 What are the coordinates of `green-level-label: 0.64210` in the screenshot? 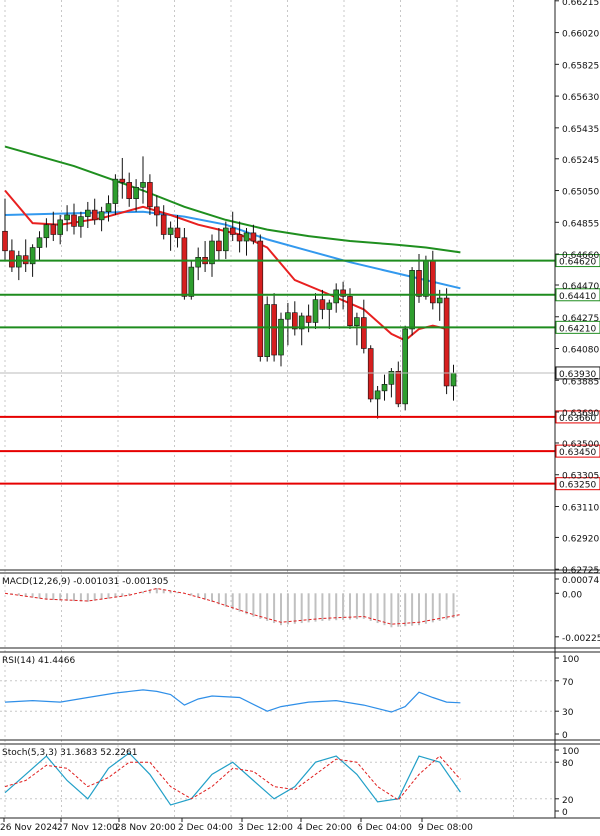 It's located at (577, 329).